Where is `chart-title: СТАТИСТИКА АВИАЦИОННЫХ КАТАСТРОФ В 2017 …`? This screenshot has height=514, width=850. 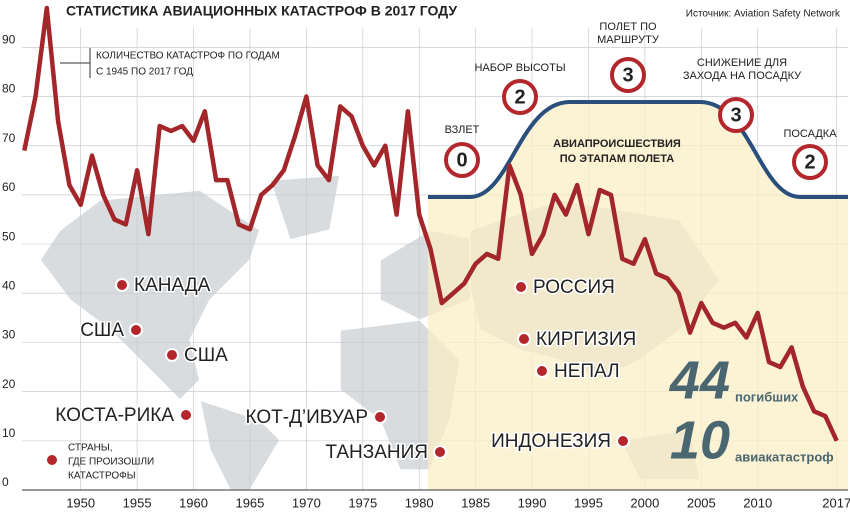
chart-title: СТАТИСТИКА АВИАЦИОННЫХ КАТАСТРОФ В 2017 … is located at coordinates (261, 11).